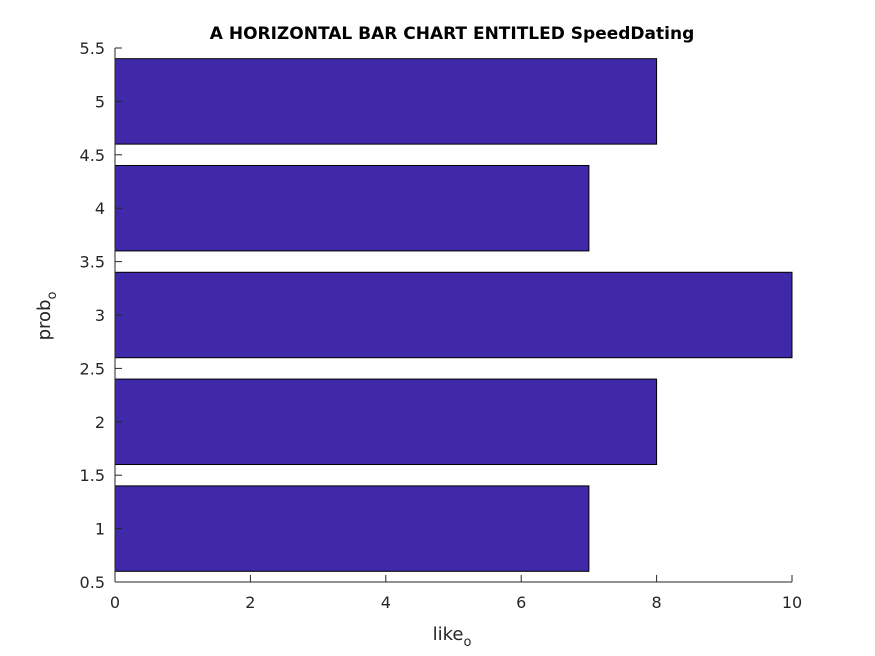  What do you see at coordinates (100, 101) in the screenshot?
I see `y-tick-label: 5` at bounding box center [100, 101].